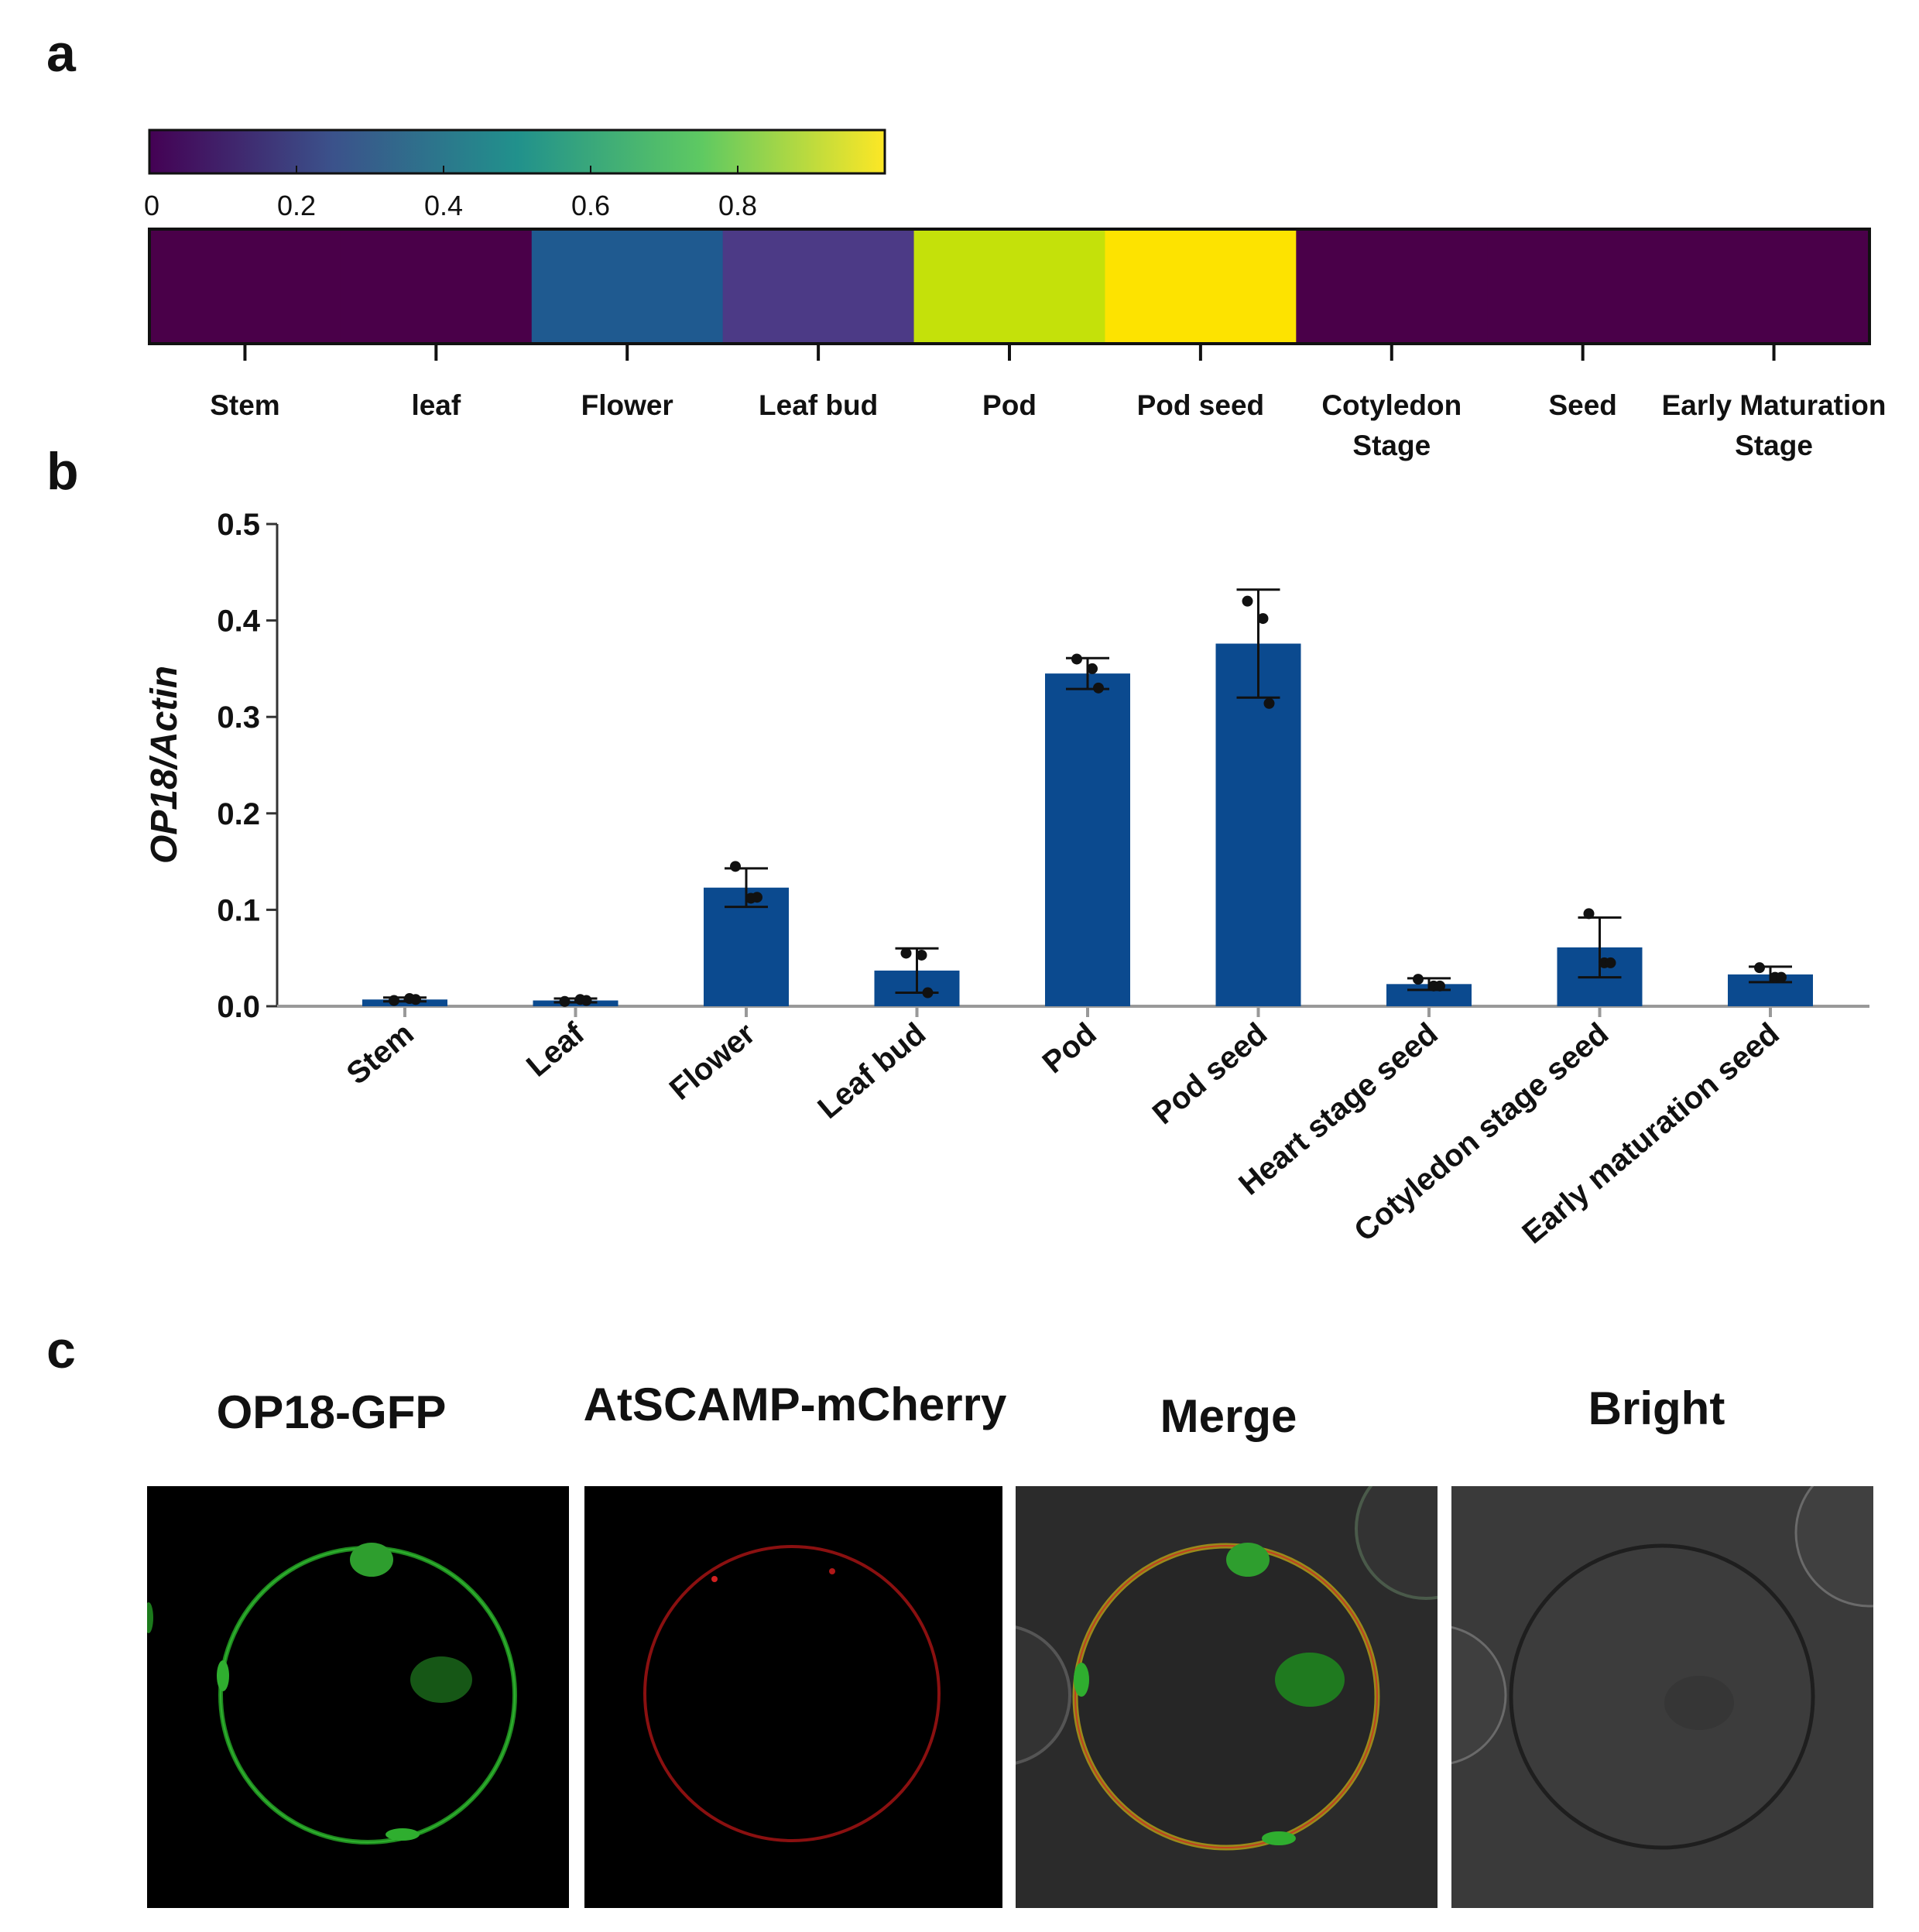  What do you see at coordinates (555, 1050) in the screenshot?
I see `x-tick-label: Leaf` at bounding box center [555, 1050].